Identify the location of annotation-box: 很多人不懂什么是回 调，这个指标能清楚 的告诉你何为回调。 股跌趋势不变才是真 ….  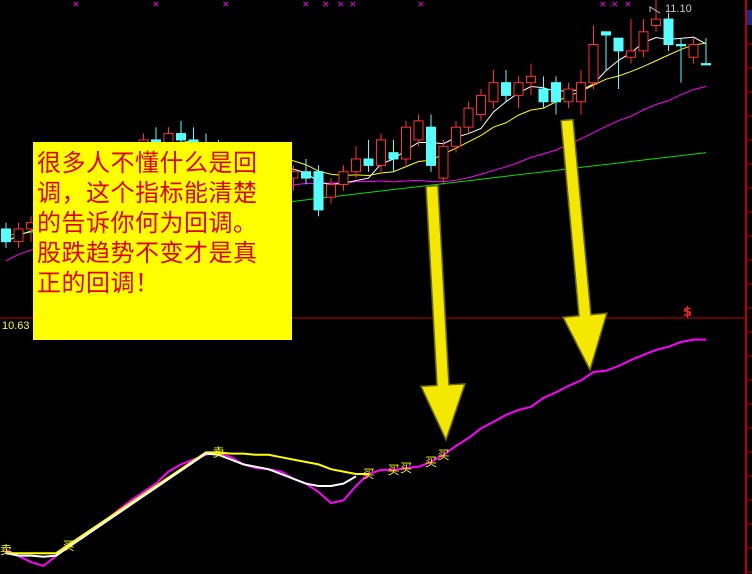
(162, 241).